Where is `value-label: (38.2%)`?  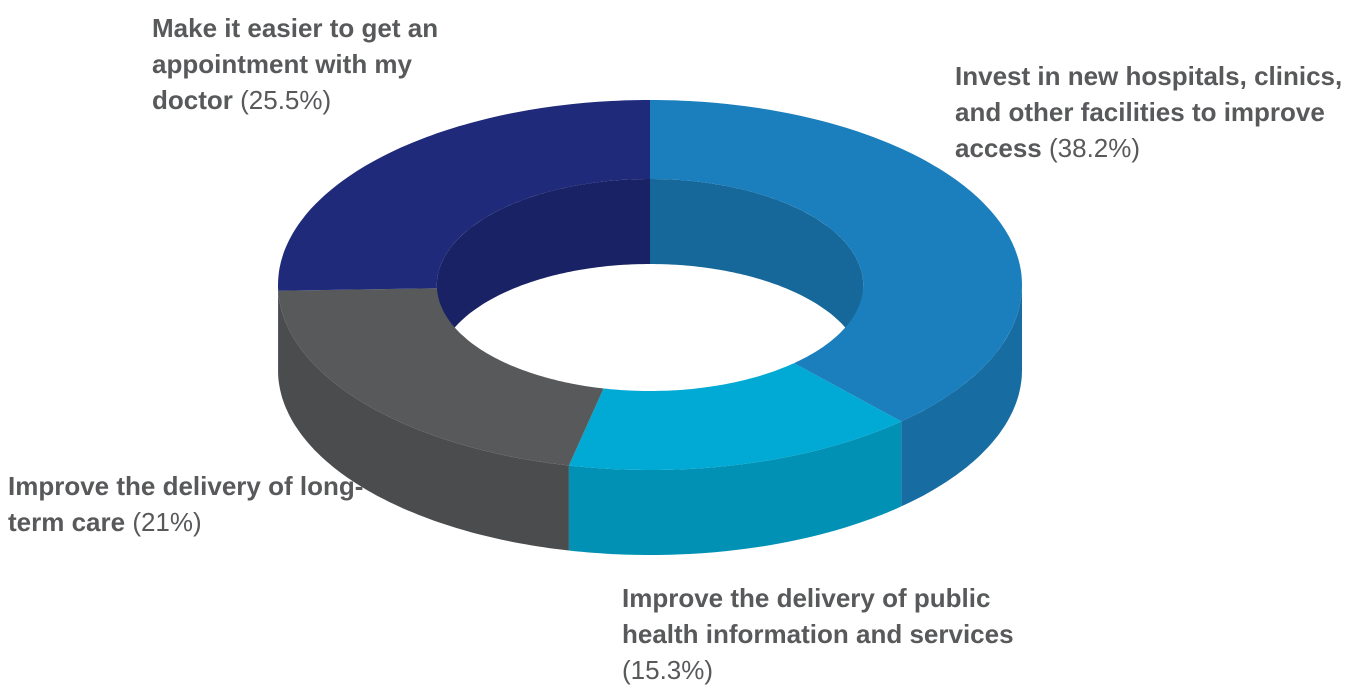 value-label: (38.2%) is located at coordinates (1095, 148).